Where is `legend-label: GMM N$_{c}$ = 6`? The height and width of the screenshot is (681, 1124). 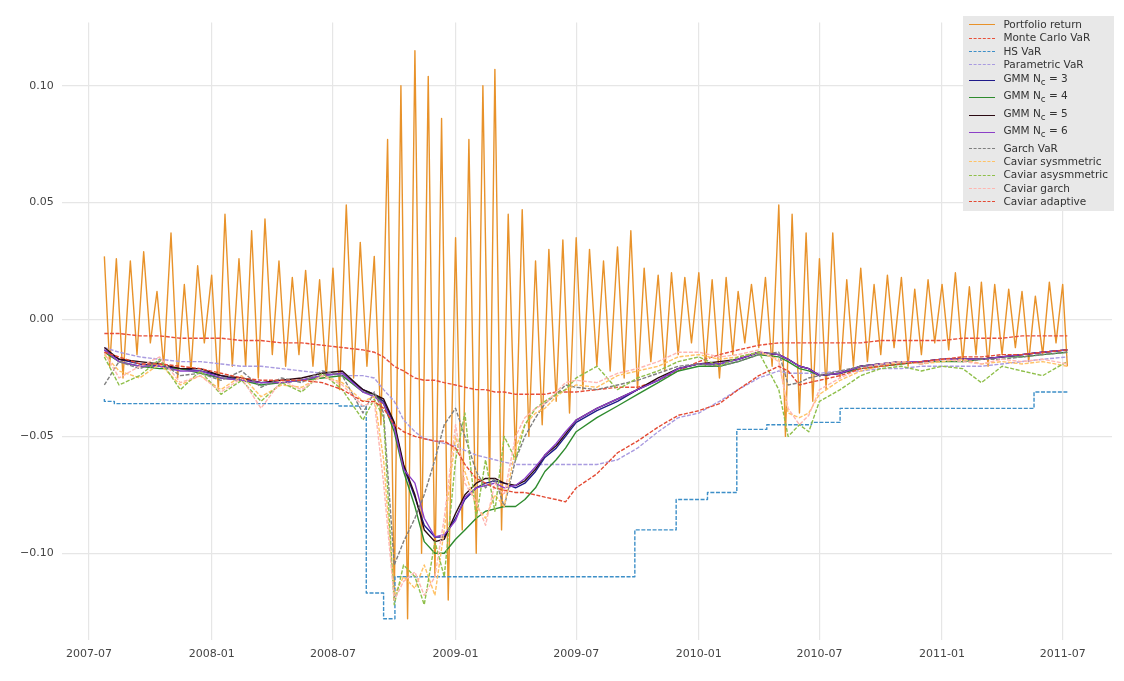 legend-label: GMM N$_{c}$ = 6 is located at coordinates (1035, 133).